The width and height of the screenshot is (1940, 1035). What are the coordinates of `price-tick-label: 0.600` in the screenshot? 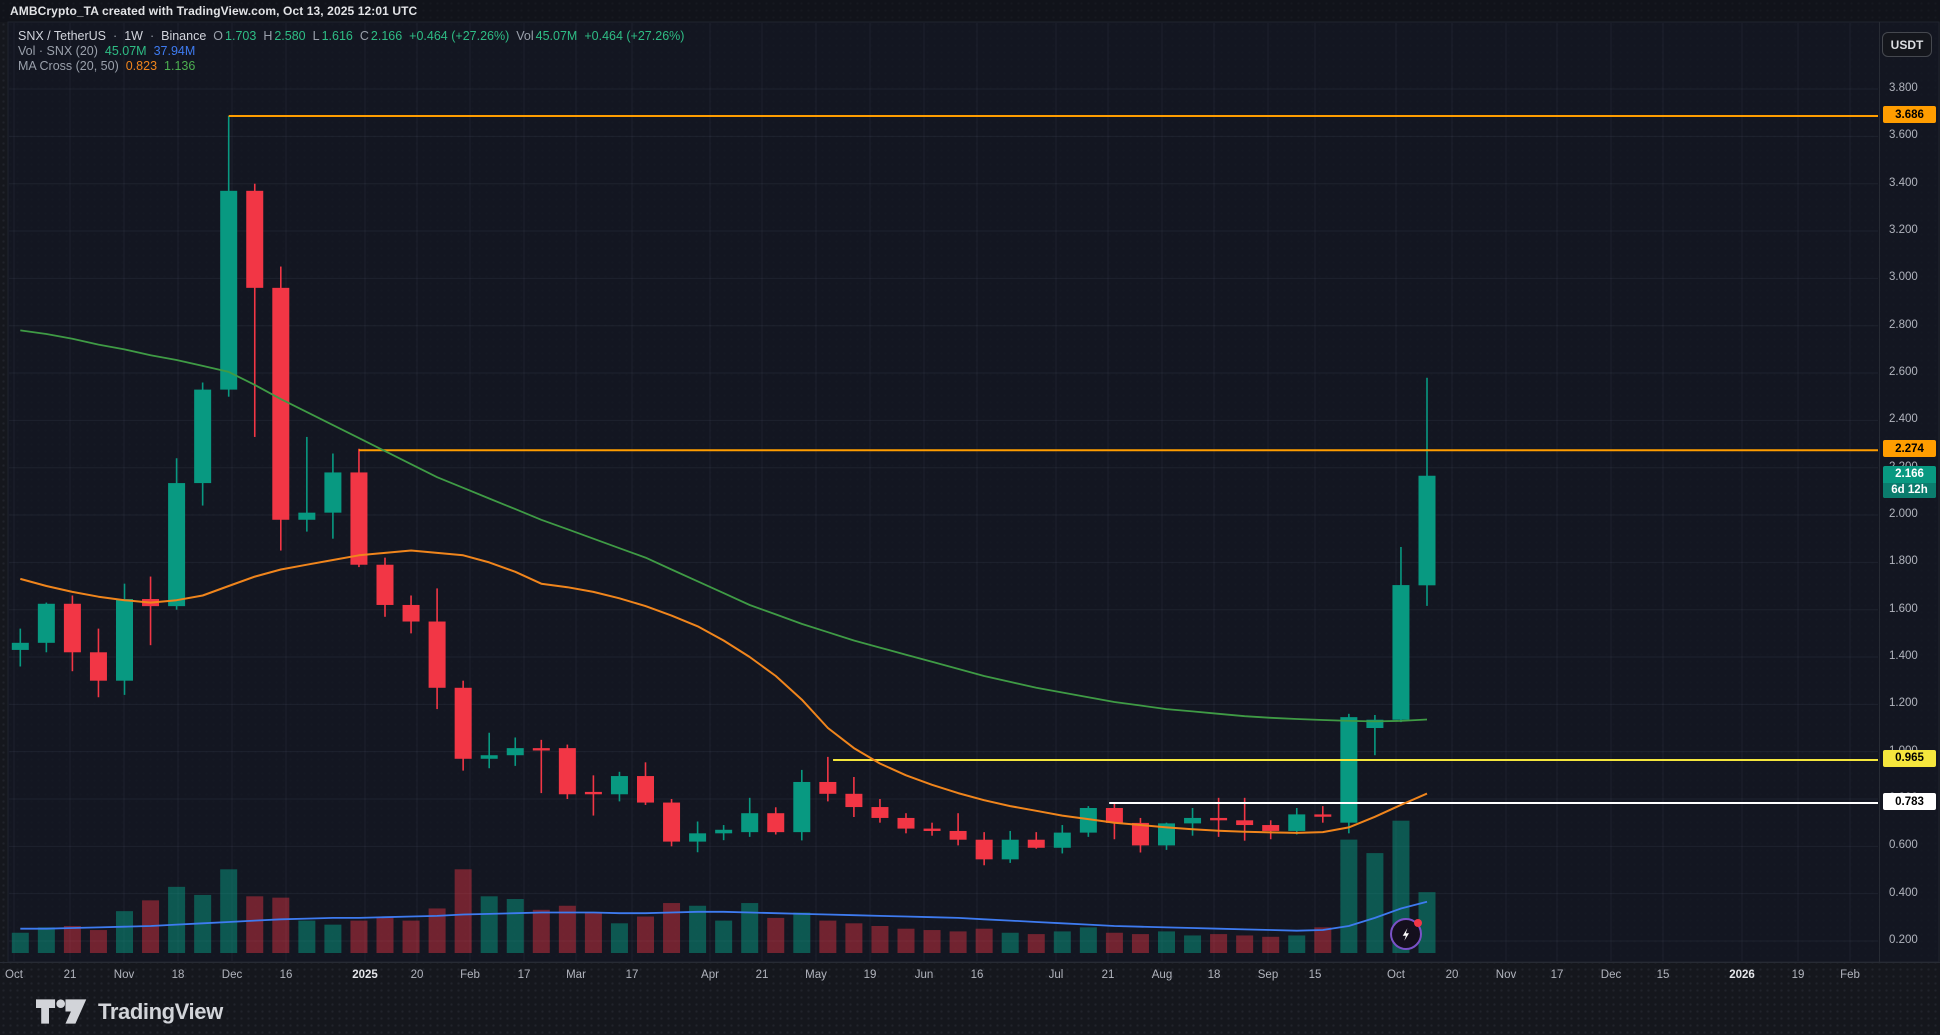 It's located at (1903, 845).